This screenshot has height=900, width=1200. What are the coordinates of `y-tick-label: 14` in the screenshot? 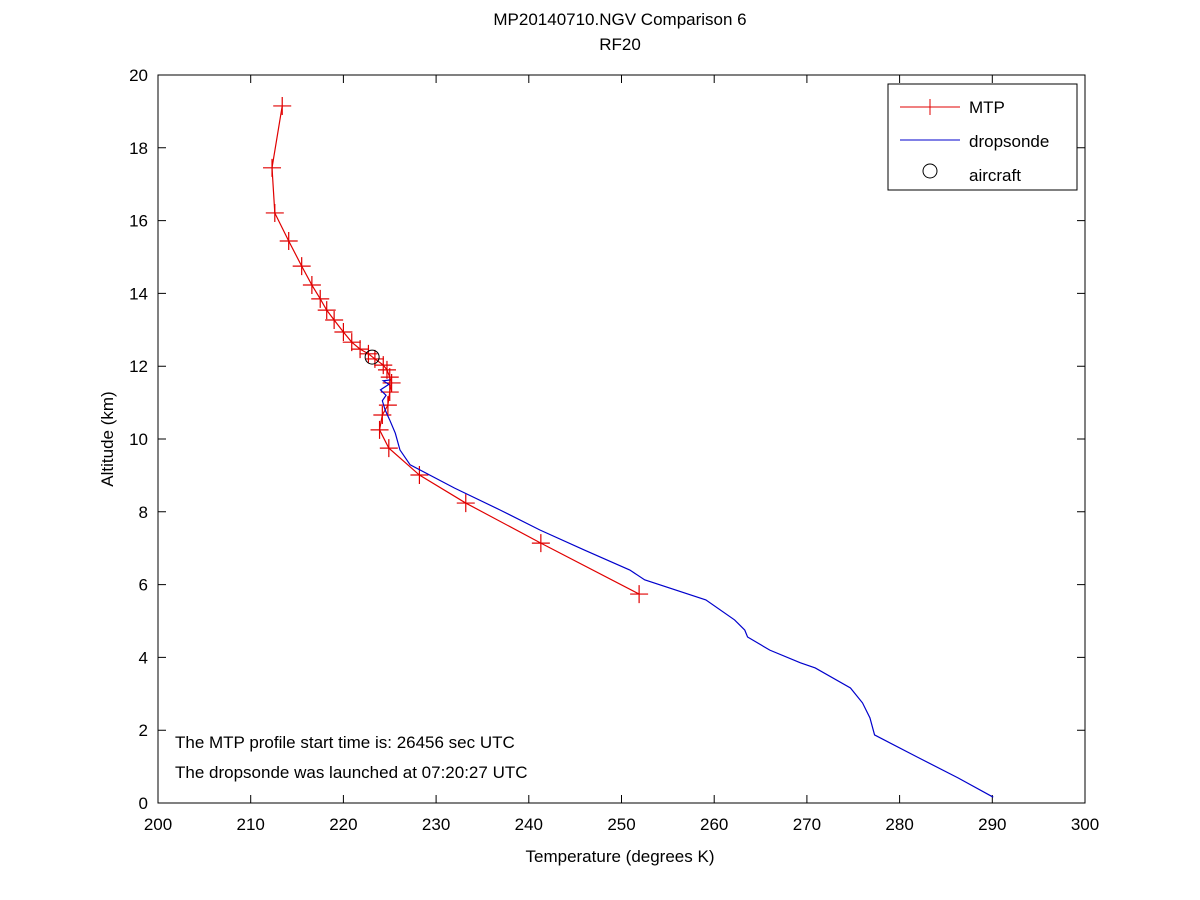 It's located at (138, 293).